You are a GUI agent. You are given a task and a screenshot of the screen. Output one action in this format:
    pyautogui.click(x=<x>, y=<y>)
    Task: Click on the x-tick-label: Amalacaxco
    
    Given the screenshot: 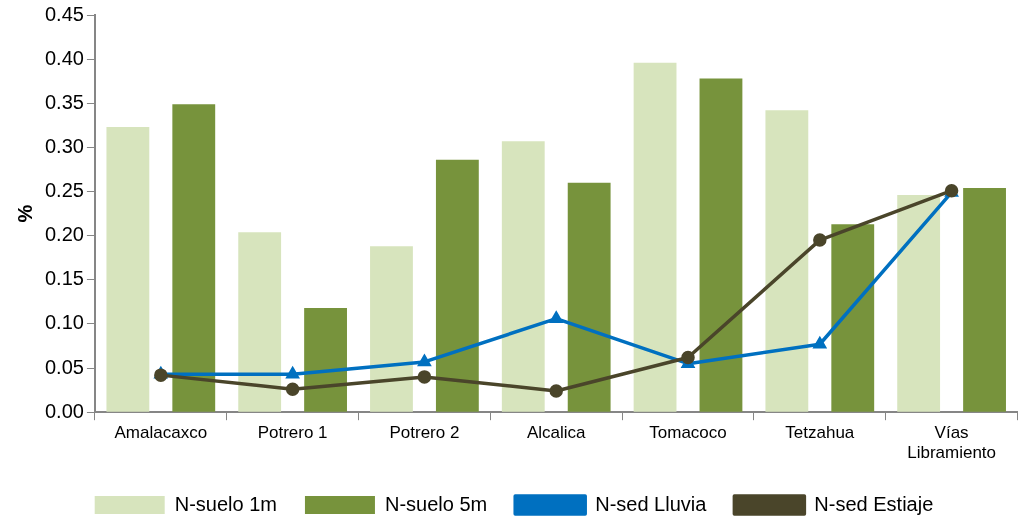 What is the action you would take?
    pyautogui.click(x=161, y=433)
    